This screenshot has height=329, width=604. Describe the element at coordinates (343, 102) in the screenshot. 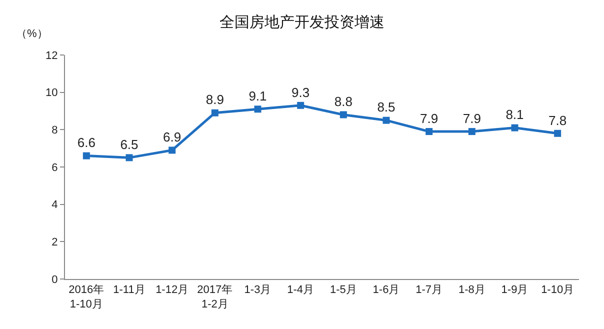

I see `data-label: 8.8` at that location.